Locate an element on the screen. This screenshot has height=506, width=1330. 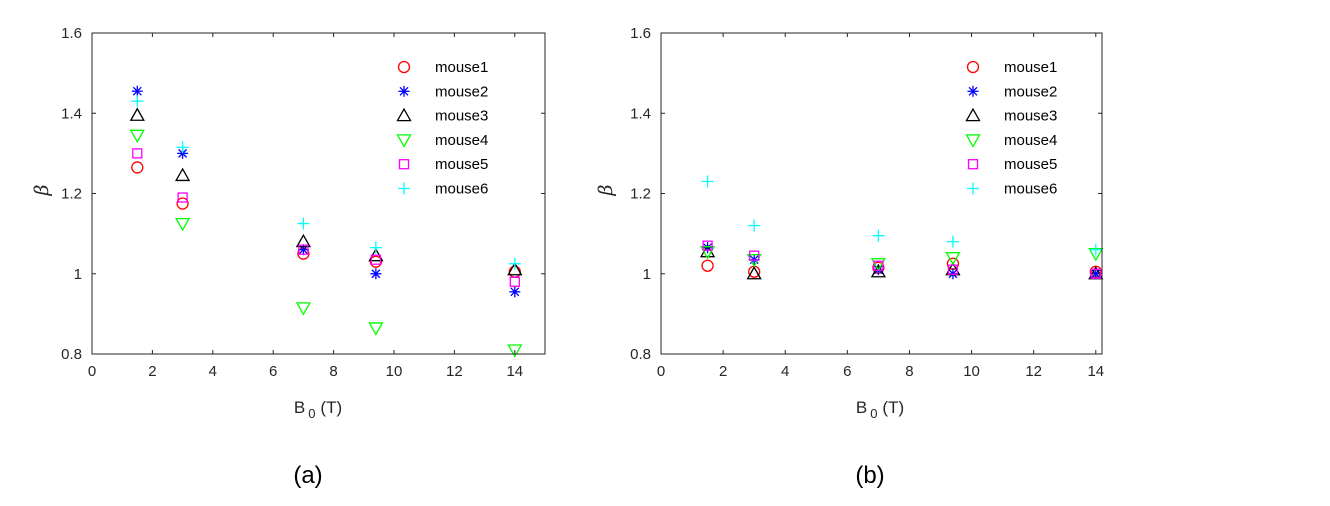
legend-marker-mouse1 is located at coordinates (973, 67).